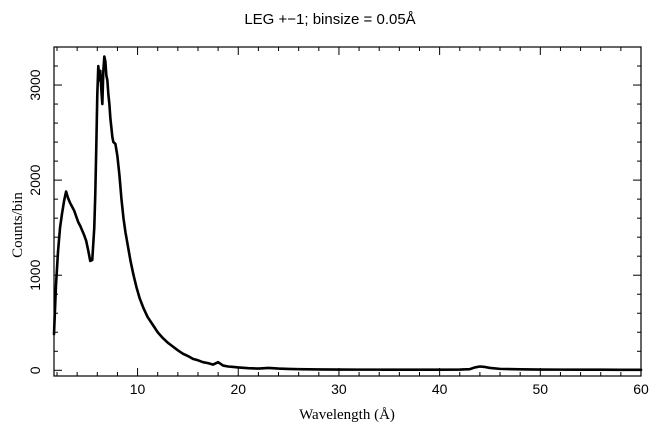 This screenshot has height=435, width=661. What do you see at coordinates (35, 370) in the screenshot?
I see `y-tick-label-0: 0` at bounding box center [35, 370].